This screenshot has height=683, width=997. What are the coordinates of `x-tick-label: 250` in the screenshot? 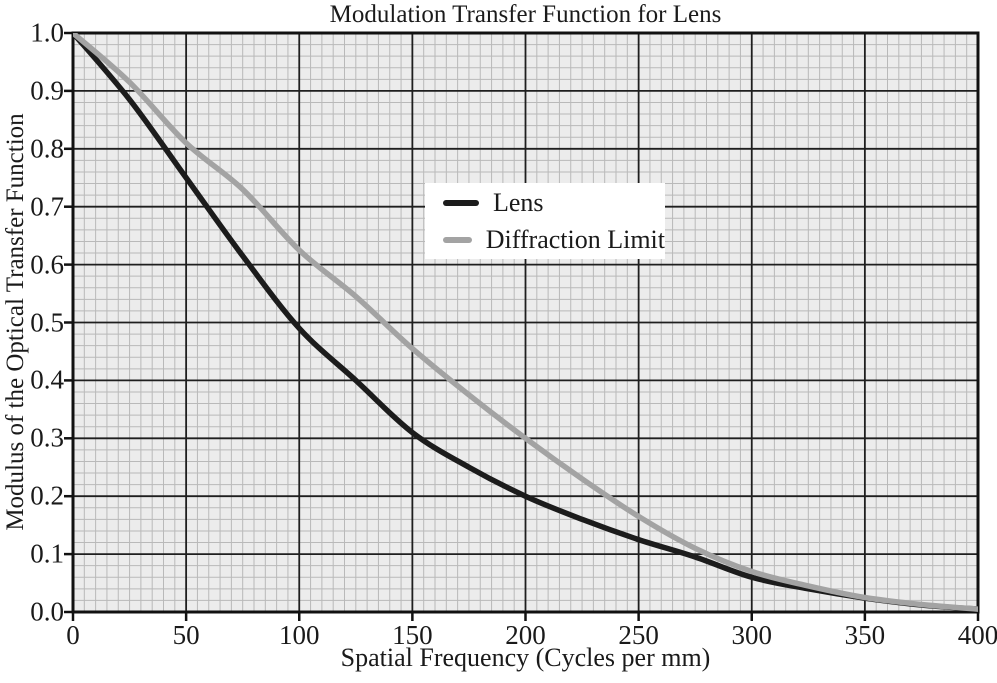 It's located at (638, 635).